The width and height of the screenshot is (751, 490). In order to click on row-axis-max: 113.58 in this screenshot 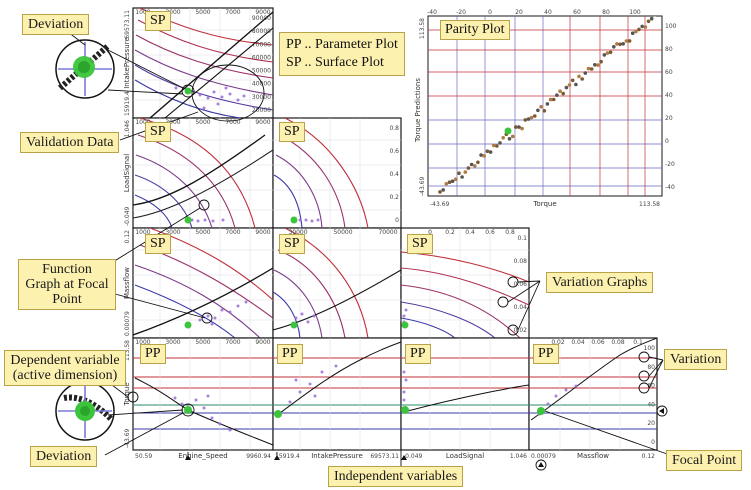, I will do `click(127, 350)`.